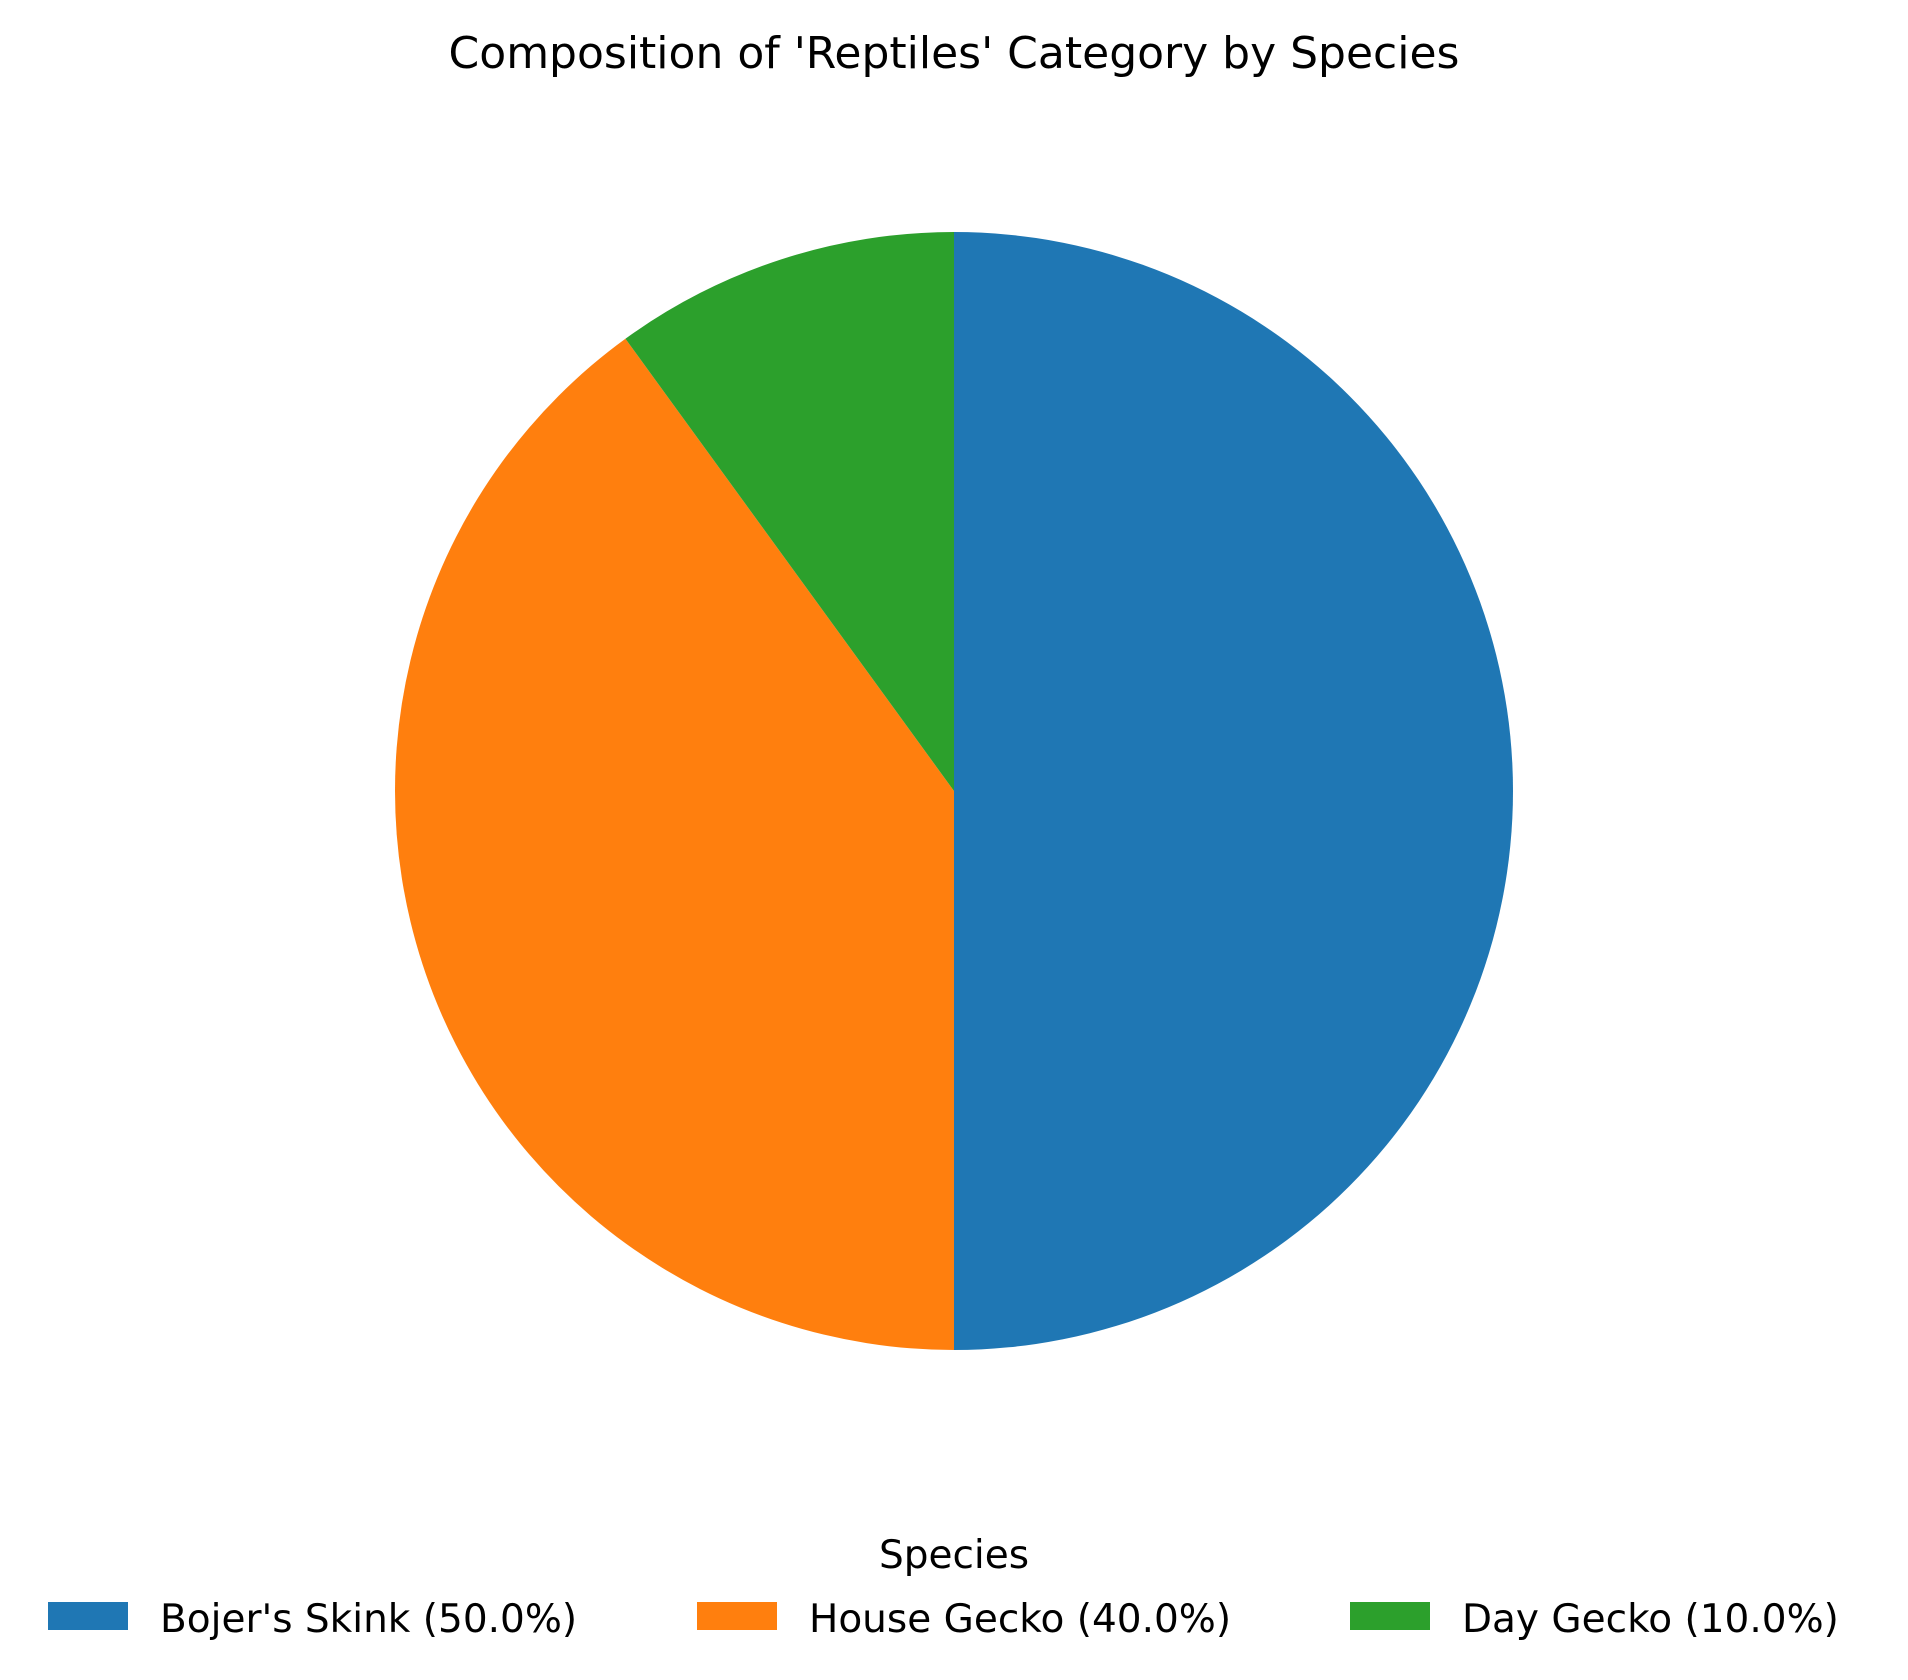 The width and height of the screenshot is (1908, 1680). Describe the element at coordinates (737, 1616) in the screenshot. I see `legend-swatch-house-gecko` at that location.